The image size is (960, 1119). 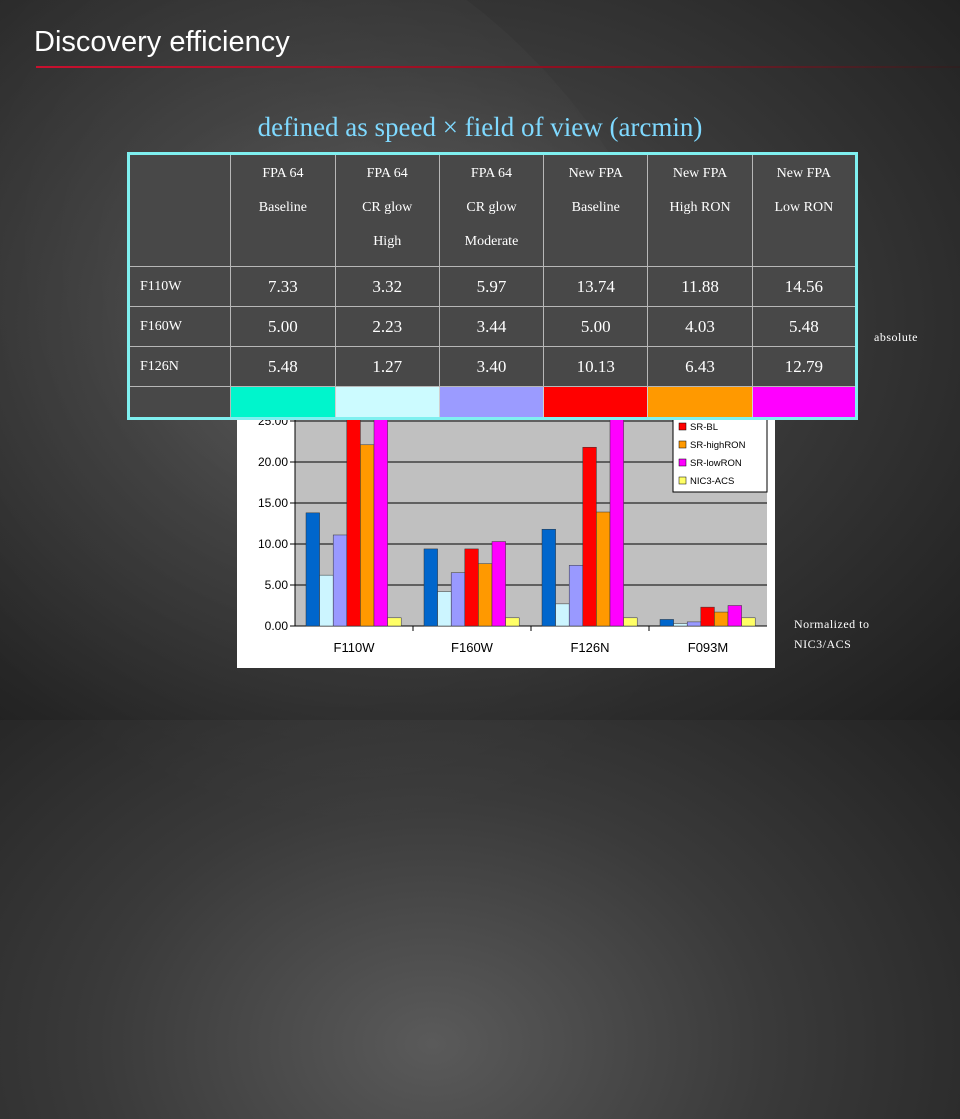 What do you see at coordinates (179, 286) in the screenshot?
I see `row-label: F110W` at bounding box center [179, 286].